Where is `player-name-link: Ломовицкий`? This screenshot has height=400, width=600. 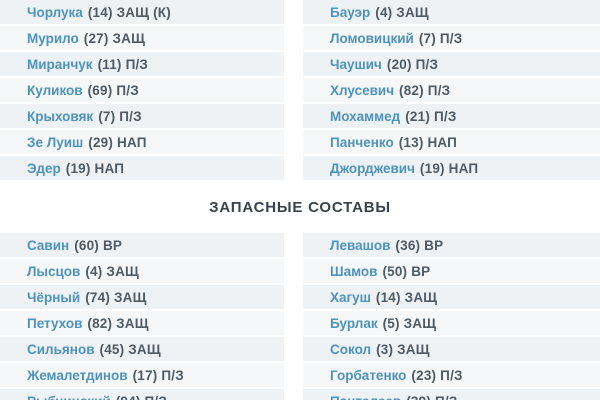 player-name-link: Ломовицкий is located at coordinates (372, 38).